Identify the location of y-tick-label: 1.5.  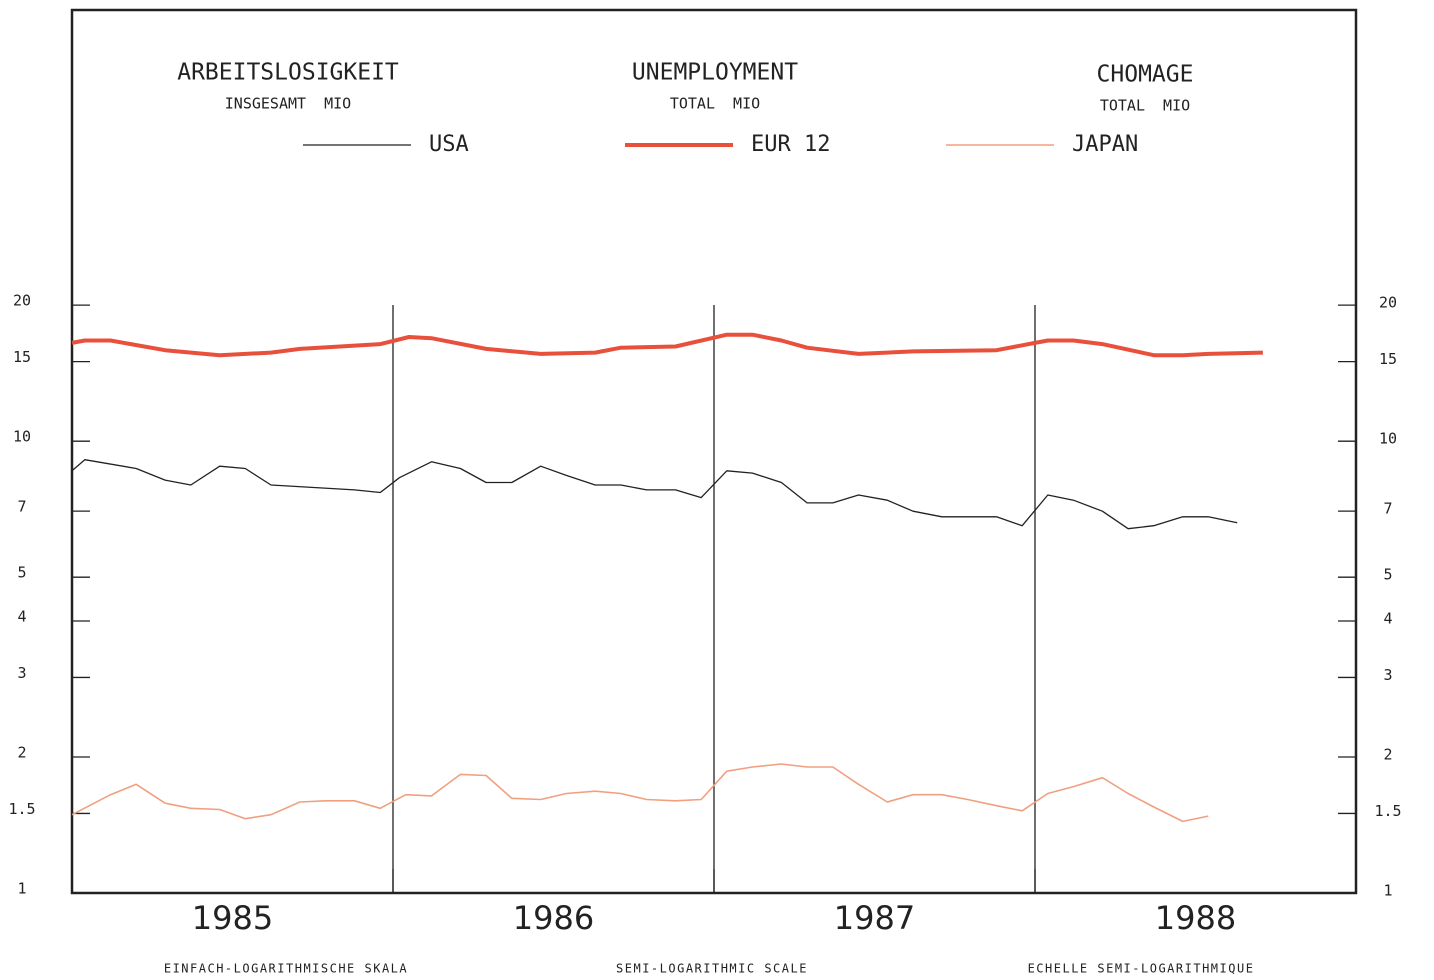
(21, 809).